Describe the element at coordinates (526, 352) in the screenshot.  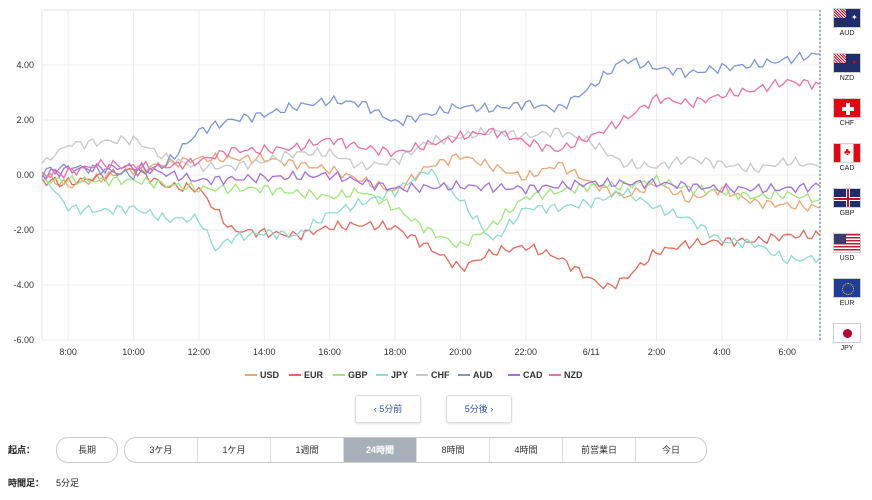
I see `x-tick-label: 22:00` at that location.